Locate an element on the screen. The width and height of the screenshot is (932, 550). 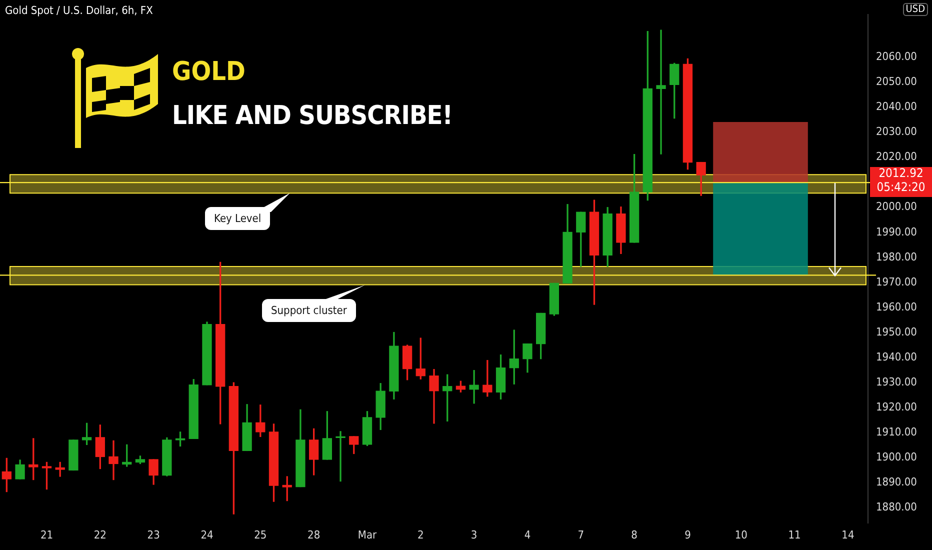
y-tick-label: 1990.00 is located at coordinates (896, 231).